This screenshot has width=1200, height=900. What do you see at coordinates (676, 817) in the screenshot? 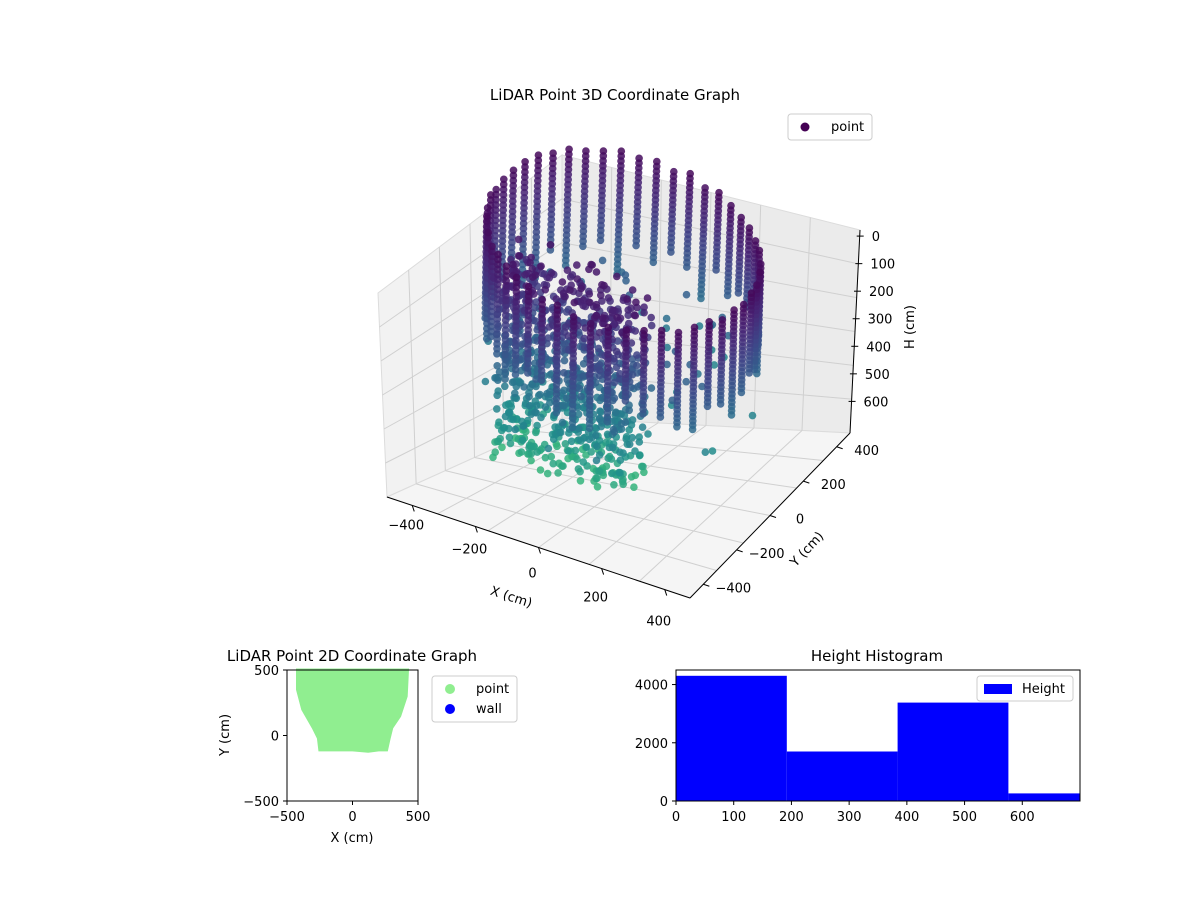
I see `x-tick-label-hist: 0` at bounding box center [676, 817].